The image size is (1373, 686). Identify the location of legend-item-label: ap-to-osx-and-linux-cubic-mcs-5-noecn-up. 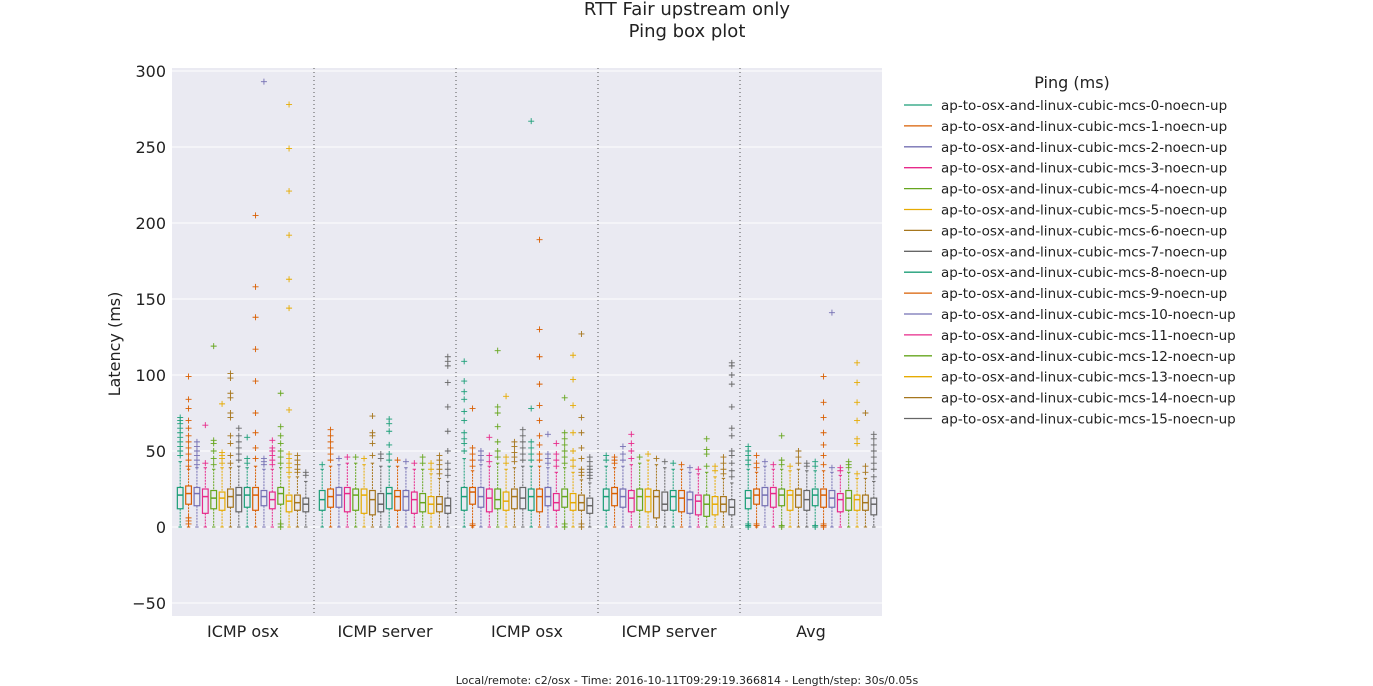
(1084, 211).